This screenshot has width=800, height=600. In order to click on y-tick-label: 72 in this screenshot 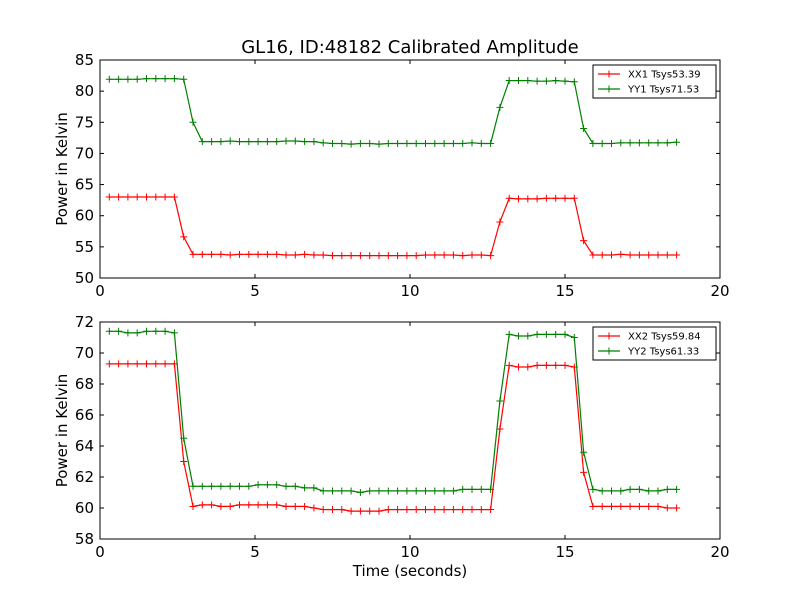, I will do `click(84, 322)`.